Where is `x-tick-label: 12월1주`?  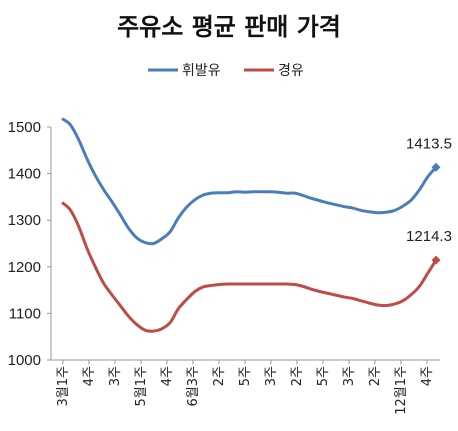
x-tick-label: 12월1주 is located at coordinates (401, 390).